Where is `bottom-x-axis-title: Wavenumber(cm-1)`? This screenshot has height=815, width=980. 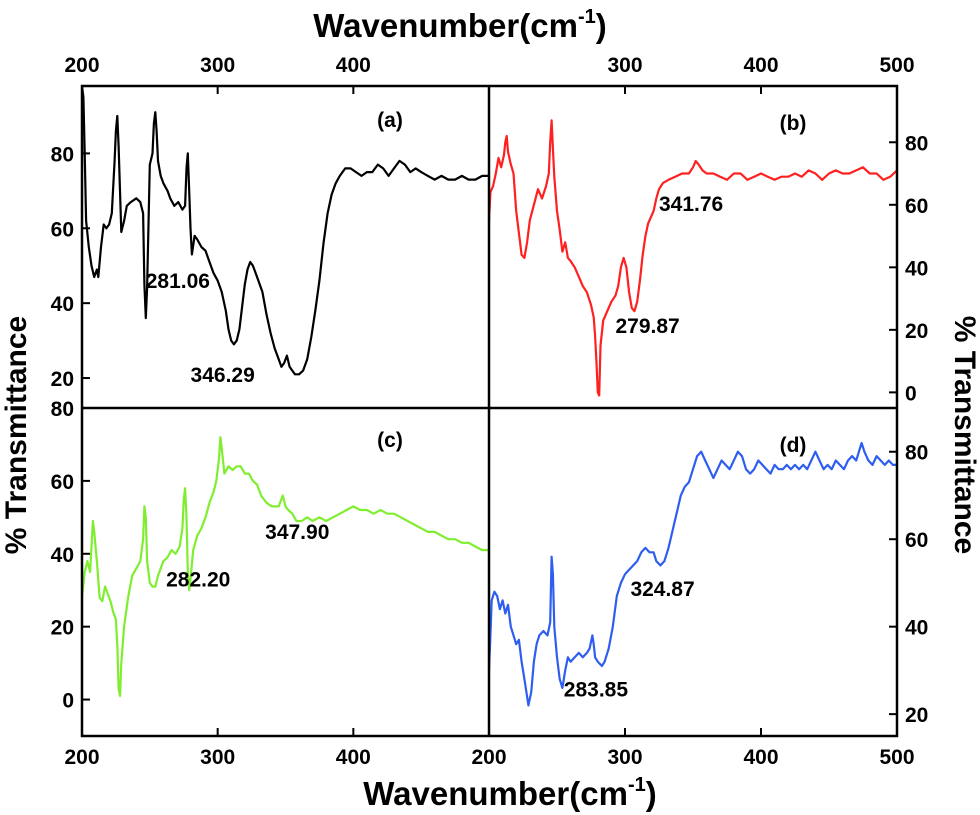
bottom-x-axis-title: Wavenumber(cm-1) is located at coordinates (509, 793).